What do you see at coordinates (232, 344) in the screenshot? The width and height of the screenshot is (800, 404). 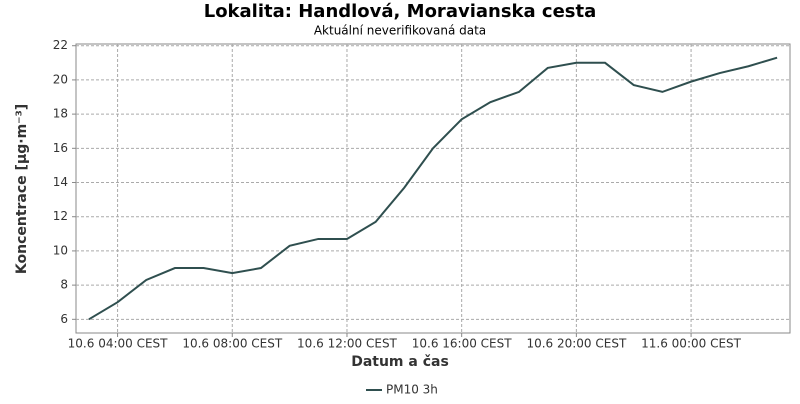 I see `x-tick-label: 10.6 08:00 CEST` at bounding box center [232, 344].